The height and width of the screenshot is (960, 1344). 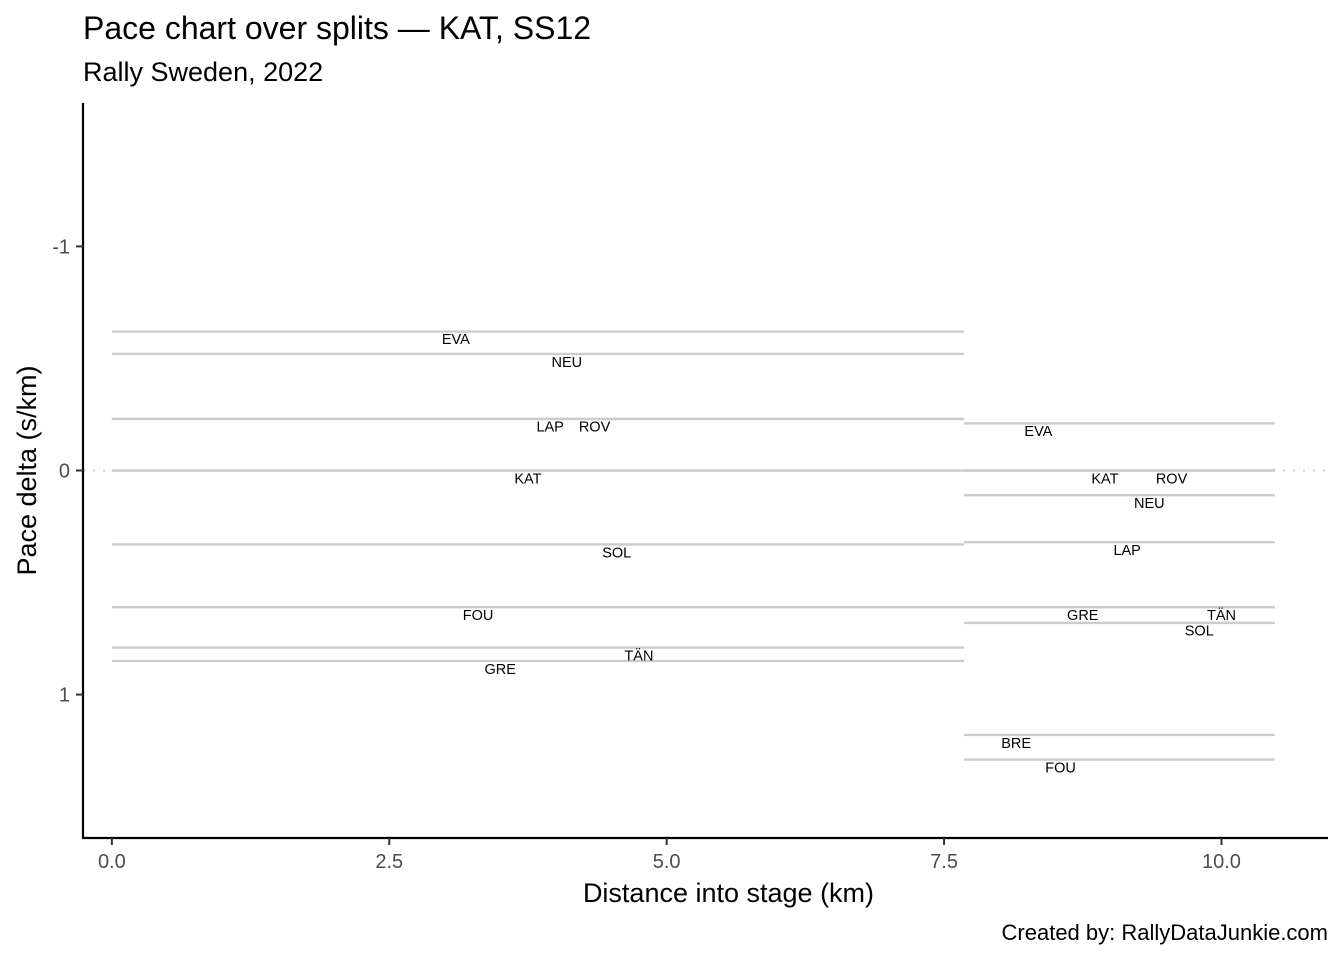 I want to click on label-lap-split-2: LAP, so click(x=1126, y=551).